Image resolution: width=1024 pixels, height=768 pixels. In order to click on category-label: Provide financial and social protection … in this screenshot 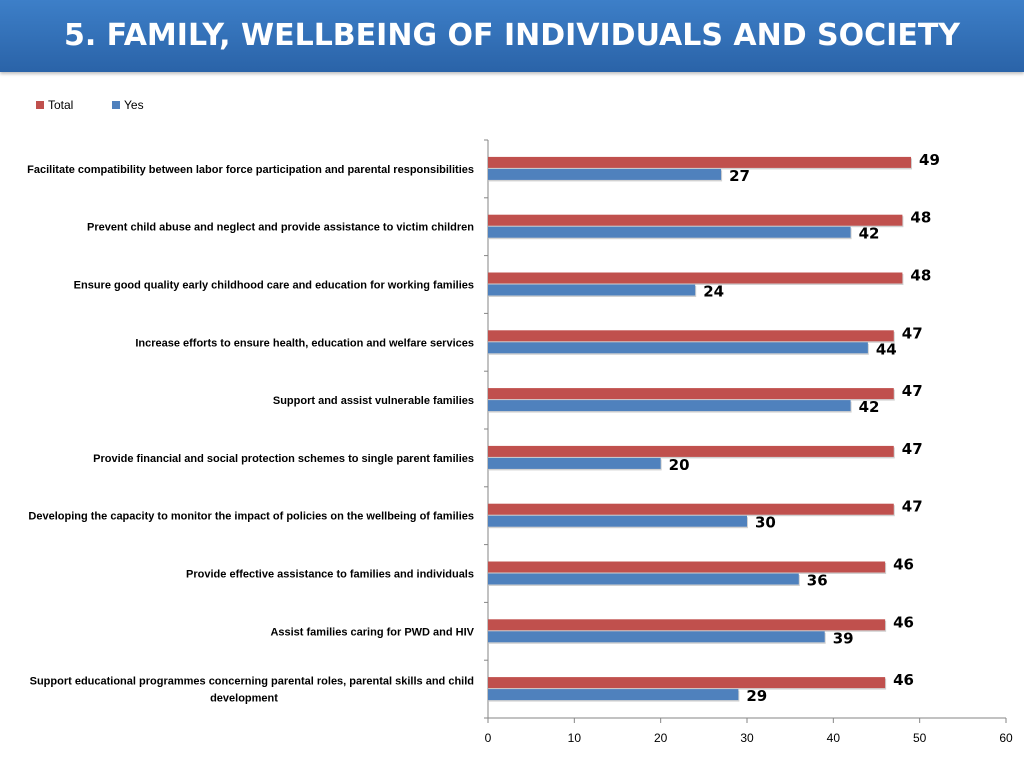, I will do `click(283, 459)`.